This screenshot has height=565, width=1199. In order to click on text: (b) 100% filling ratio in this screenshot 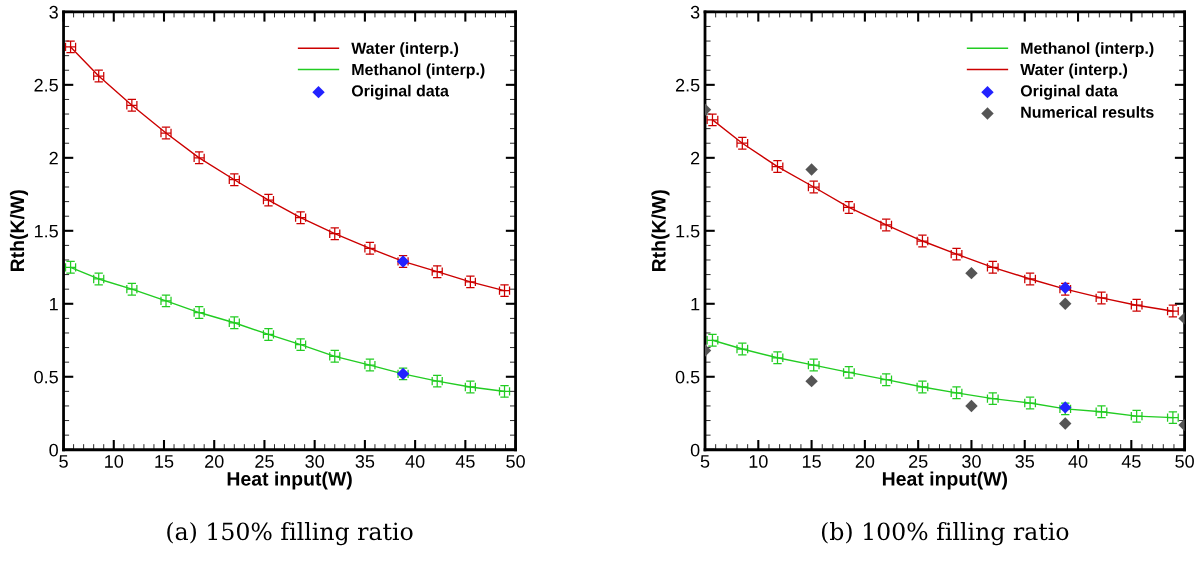, I will do `click(945, 533)`.